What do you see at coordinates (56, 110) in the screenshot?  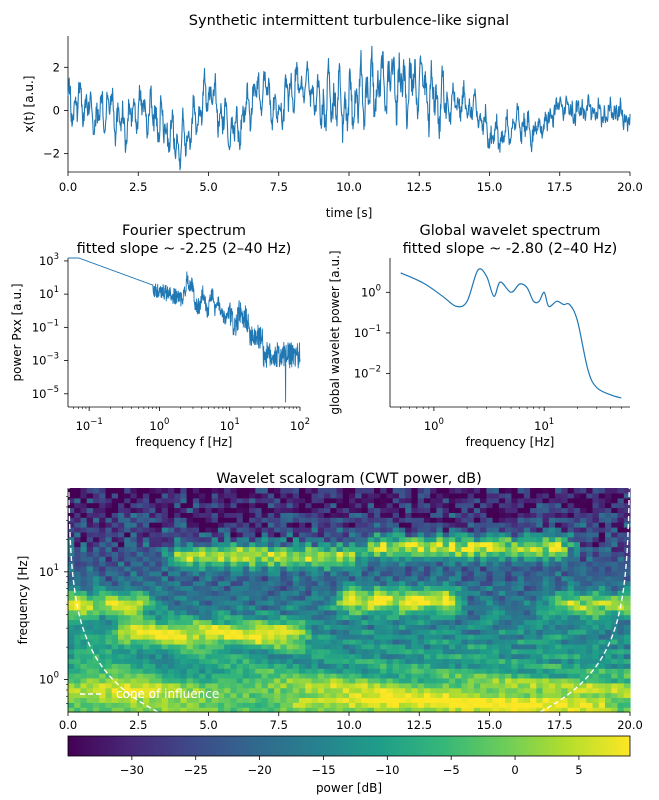 I see `signal-ytick-label: 0` at bounding box center [56, 110].